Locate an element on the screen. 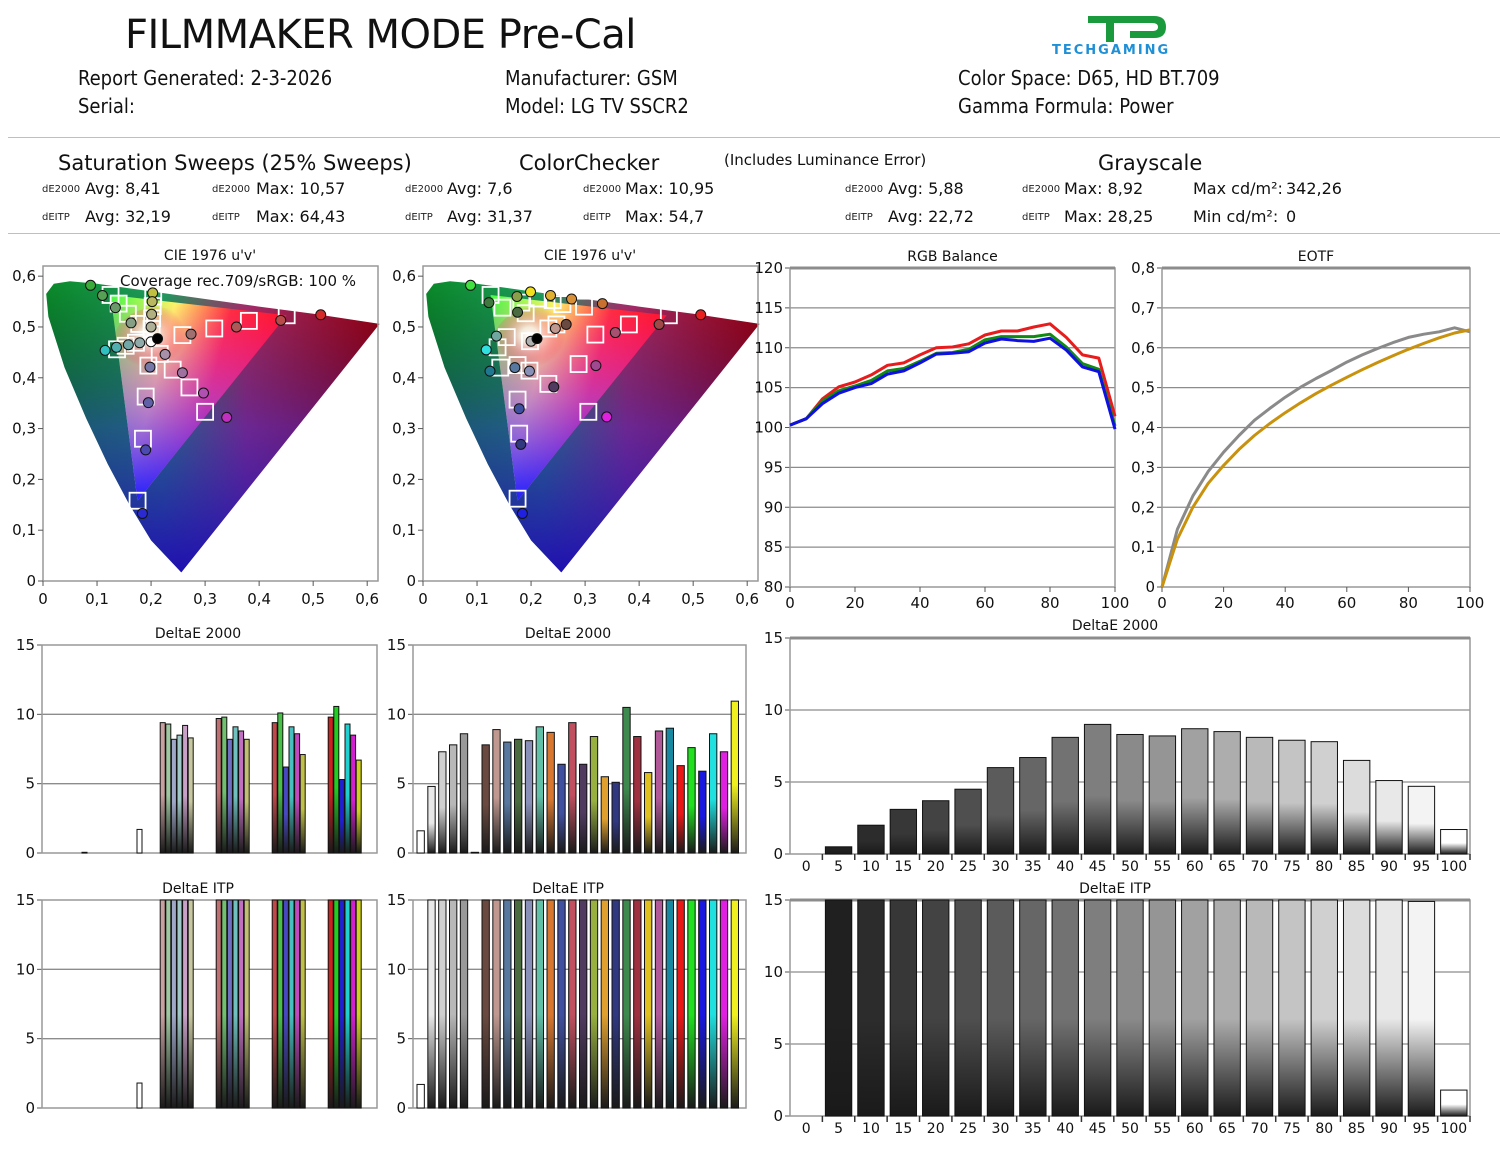  x-tick-label: 85 is located at coordinates (1357, 1129).